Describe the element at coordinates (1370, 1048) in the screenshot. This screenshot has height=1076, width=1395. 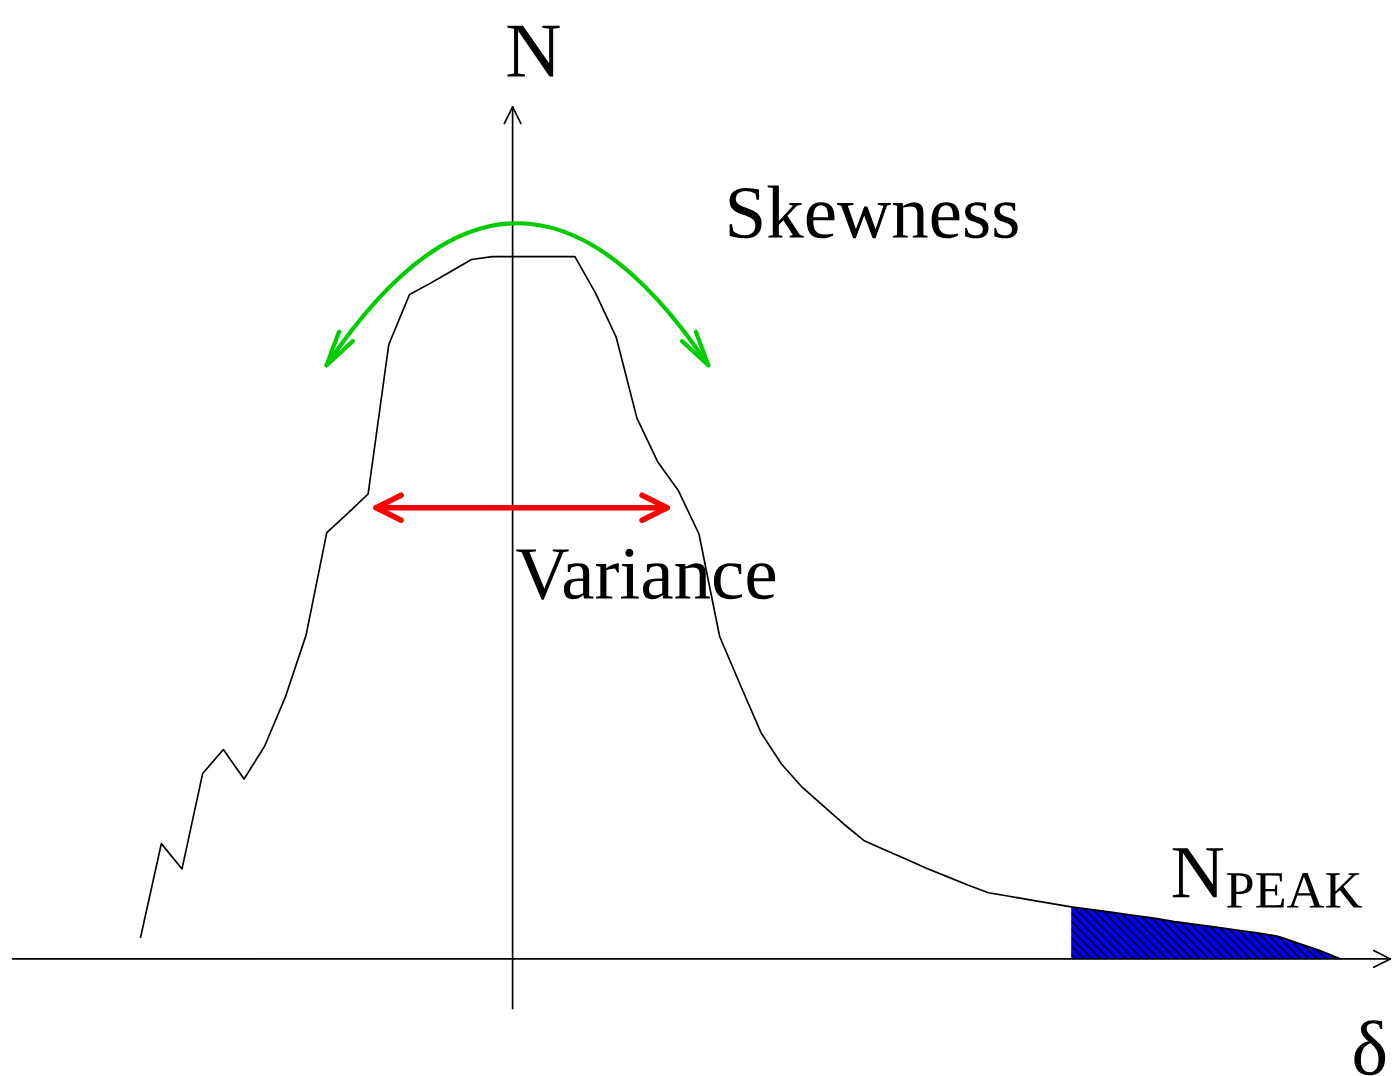
I see `x-axis-title: δ` at that location.